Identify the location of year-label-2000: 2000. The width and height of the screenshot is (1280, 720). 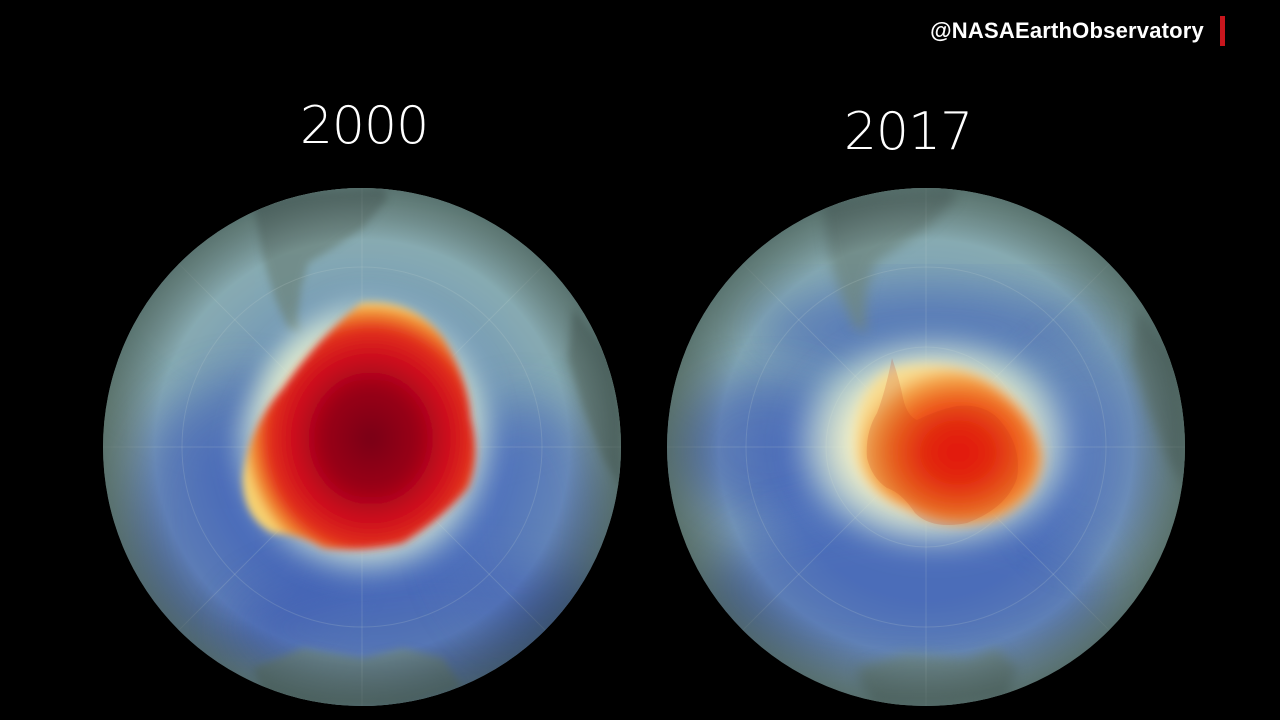
(364, 126).